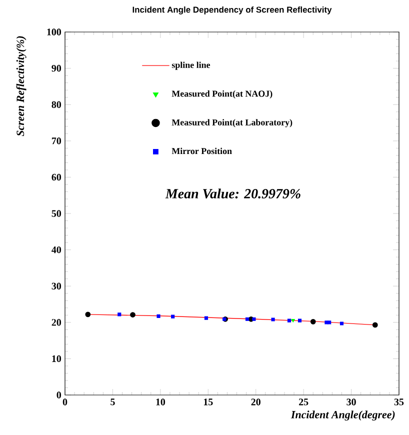 The height and width of the screenshot is (435, 409). Describe the element at coordinates (57, 358) in the screenshot. I see `y-tick-label: 10` at that location.